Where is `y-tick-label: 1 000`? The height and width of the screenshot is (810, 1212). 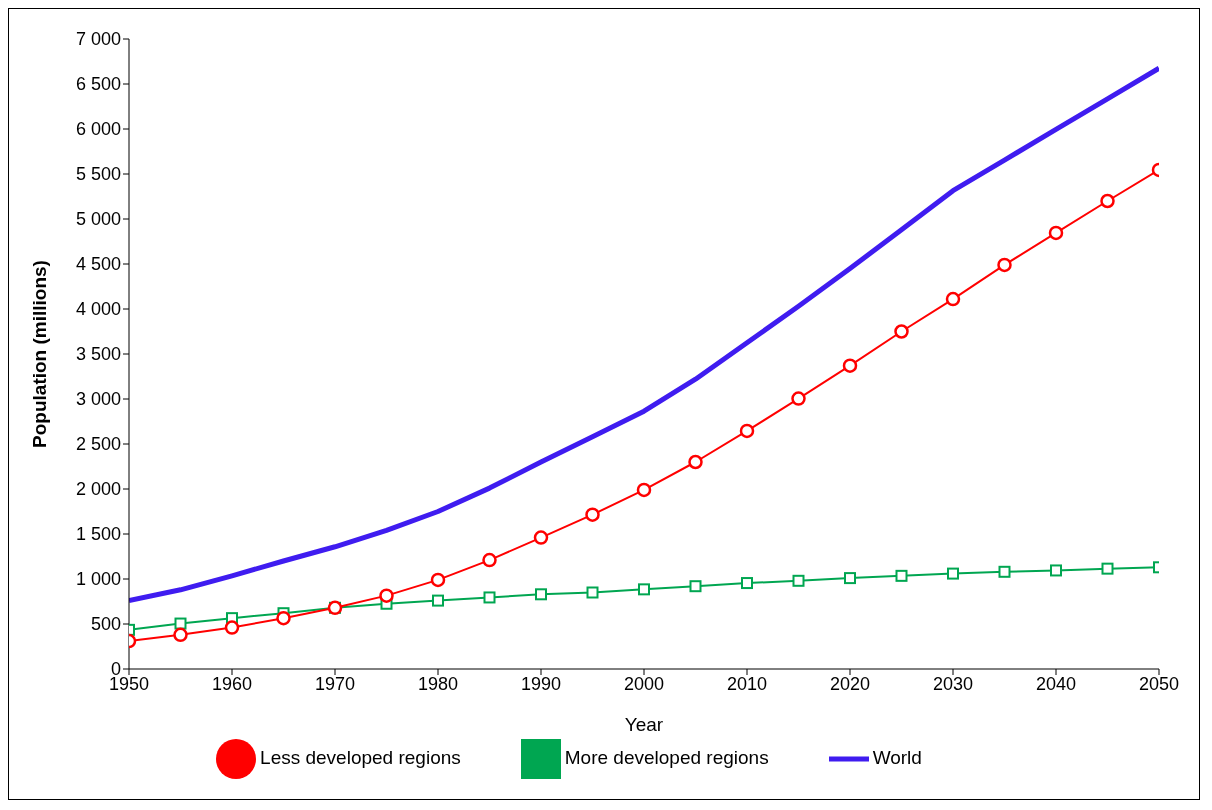
y-tick-label: 1 000 is located at coordinates (98, 579).